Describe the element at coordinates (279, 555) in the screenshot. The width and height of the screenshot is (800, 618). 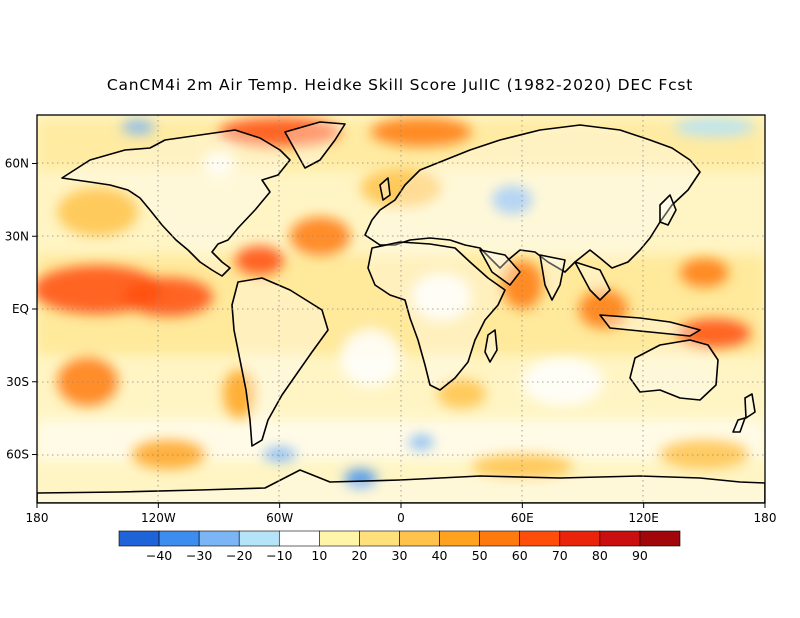
I see `colorbar-label: −10` at that location.